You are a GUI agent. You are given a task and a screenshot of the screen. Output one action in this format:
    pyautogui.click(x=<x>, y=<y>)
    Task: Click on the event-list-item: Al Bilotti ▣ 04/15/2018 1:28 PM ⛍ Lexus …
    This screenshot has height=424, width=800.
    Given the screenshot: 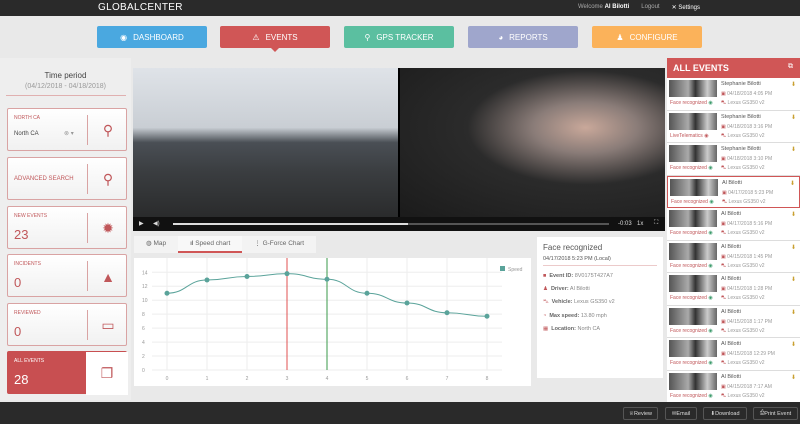 What is the action you would take?
    pyautogui.click(x=733, y=289)
    